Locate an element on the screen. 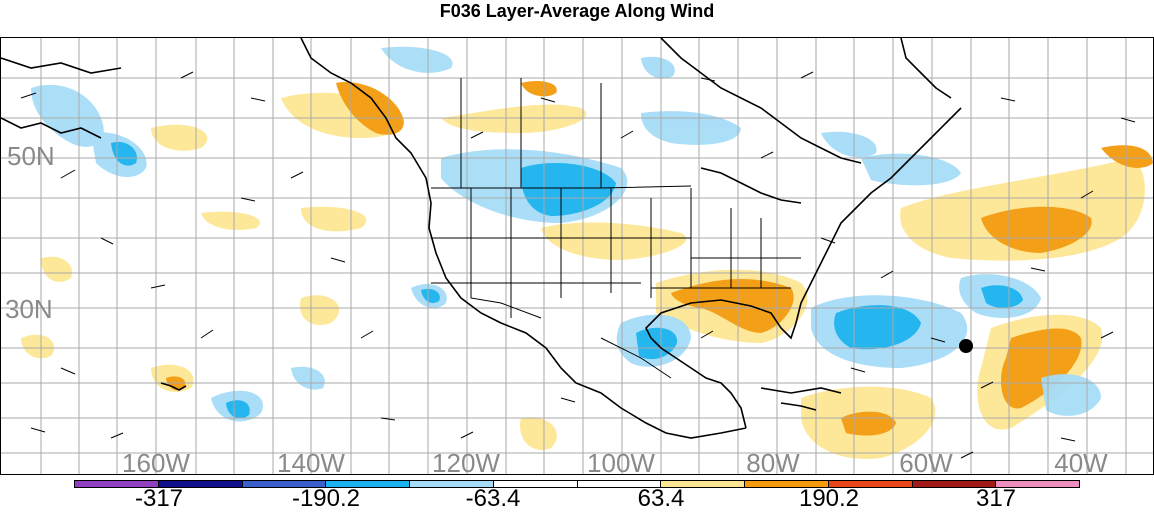 This screenshot has height=512, width=1154. map-title: F036 Layer-Average Along Wind is located at coordinates (577, 11).